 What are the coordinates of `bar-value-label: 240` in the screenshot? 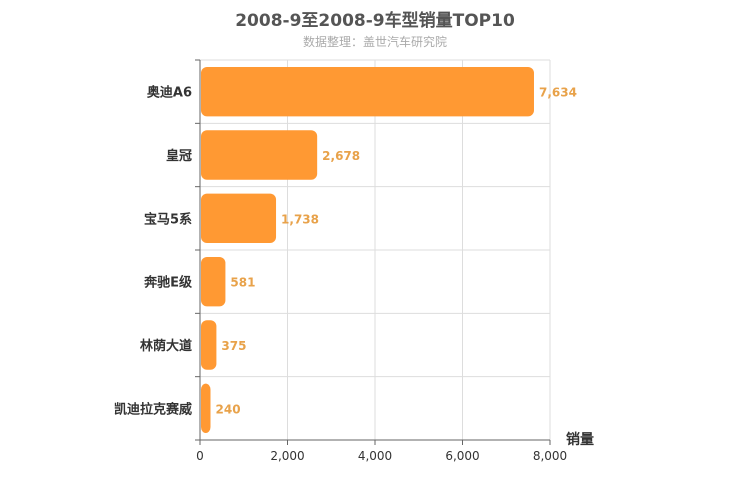 It's located at (228, 409).